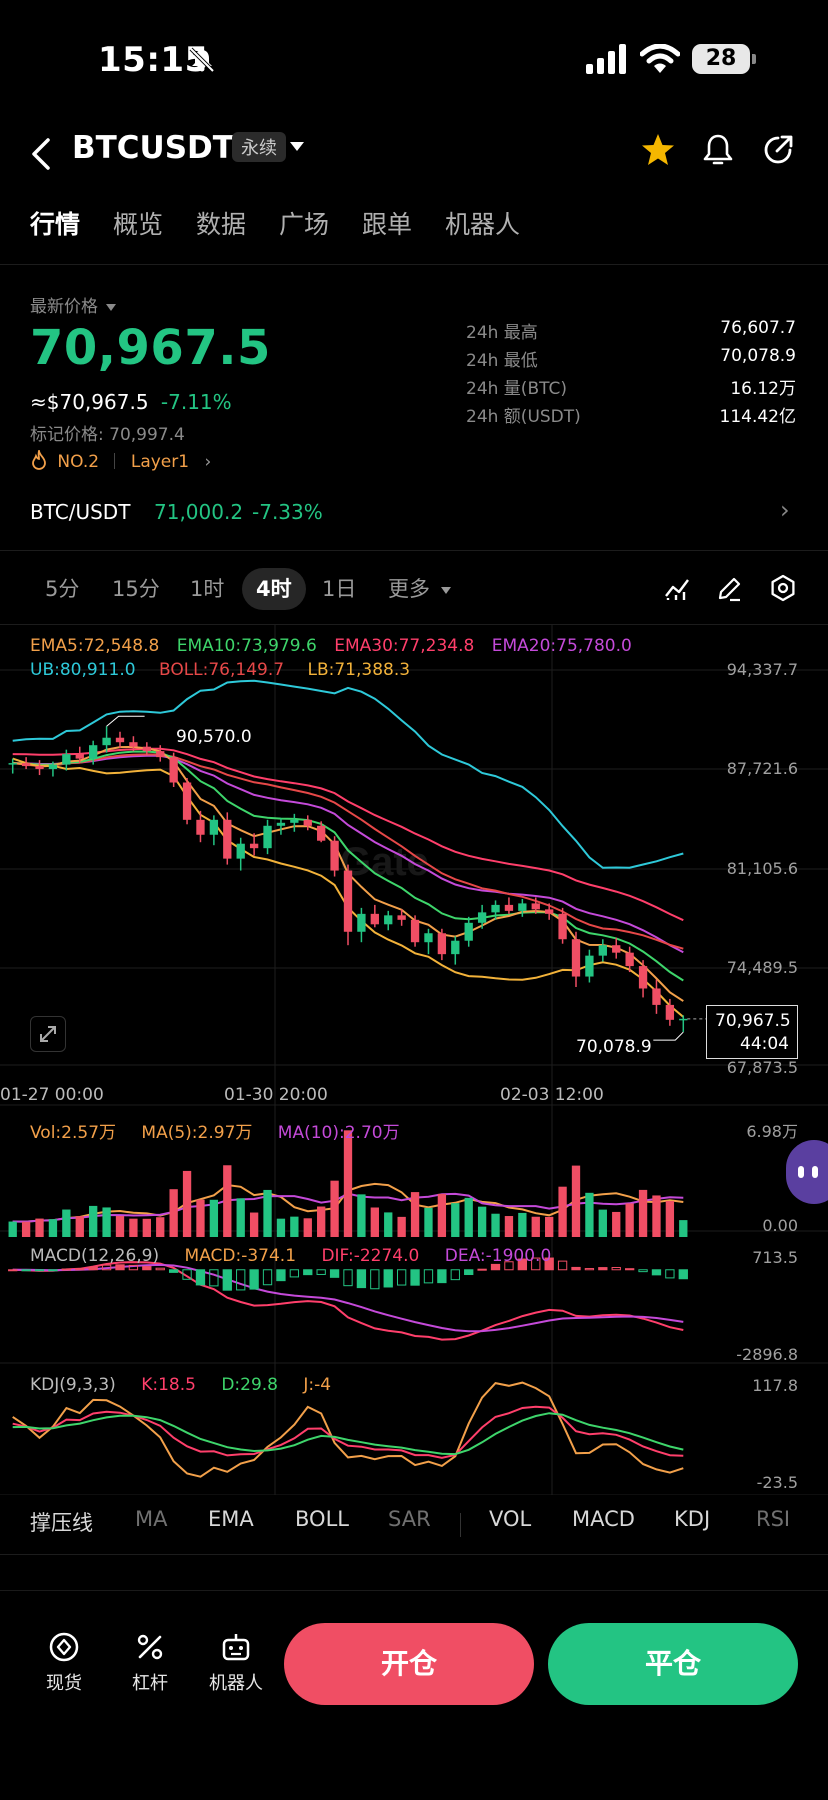 Image resolution: width=828 pixels, height=1800 pixels. I want to click on dea-value: DEA:-1900.0, so click(498, 1256).